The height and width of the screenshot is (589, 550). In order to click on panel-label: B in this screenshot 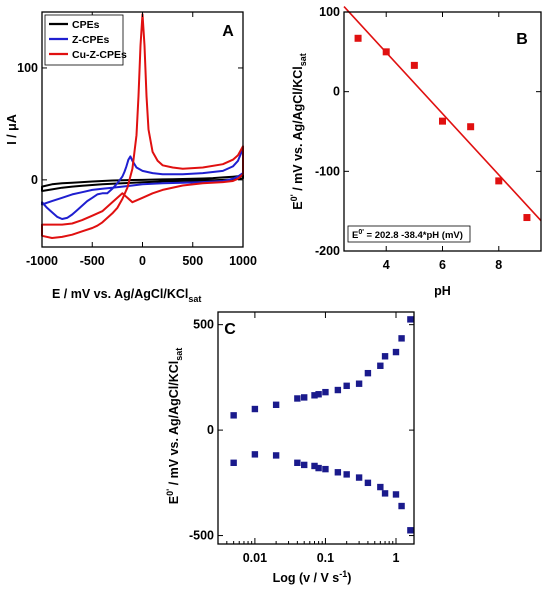, I will do `click(522, 39)`.